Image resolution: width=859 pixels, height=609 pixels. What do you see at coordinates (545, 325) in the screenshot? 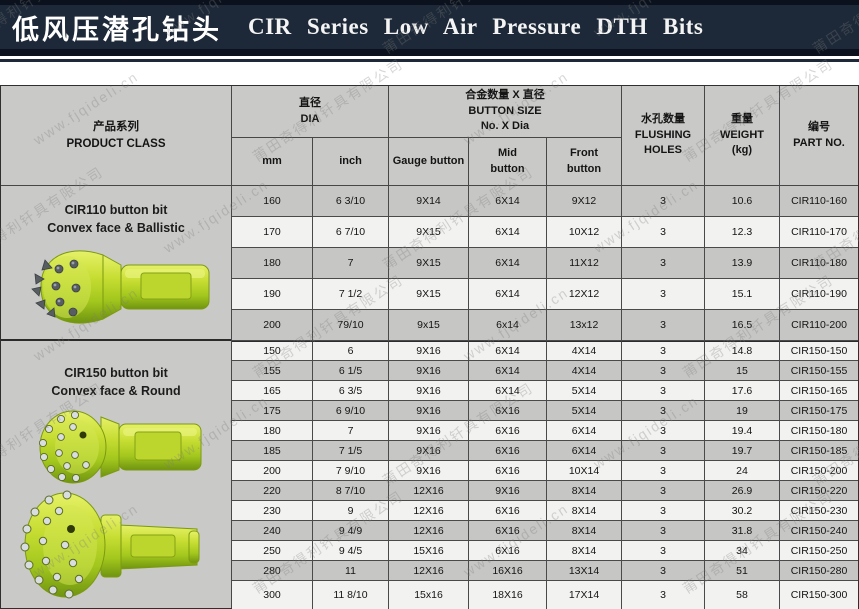
I see `table-row: 200 79/10 9x15 6x14 13x12 3 16.5 CIR110-200` at bounding box center [545, 325].